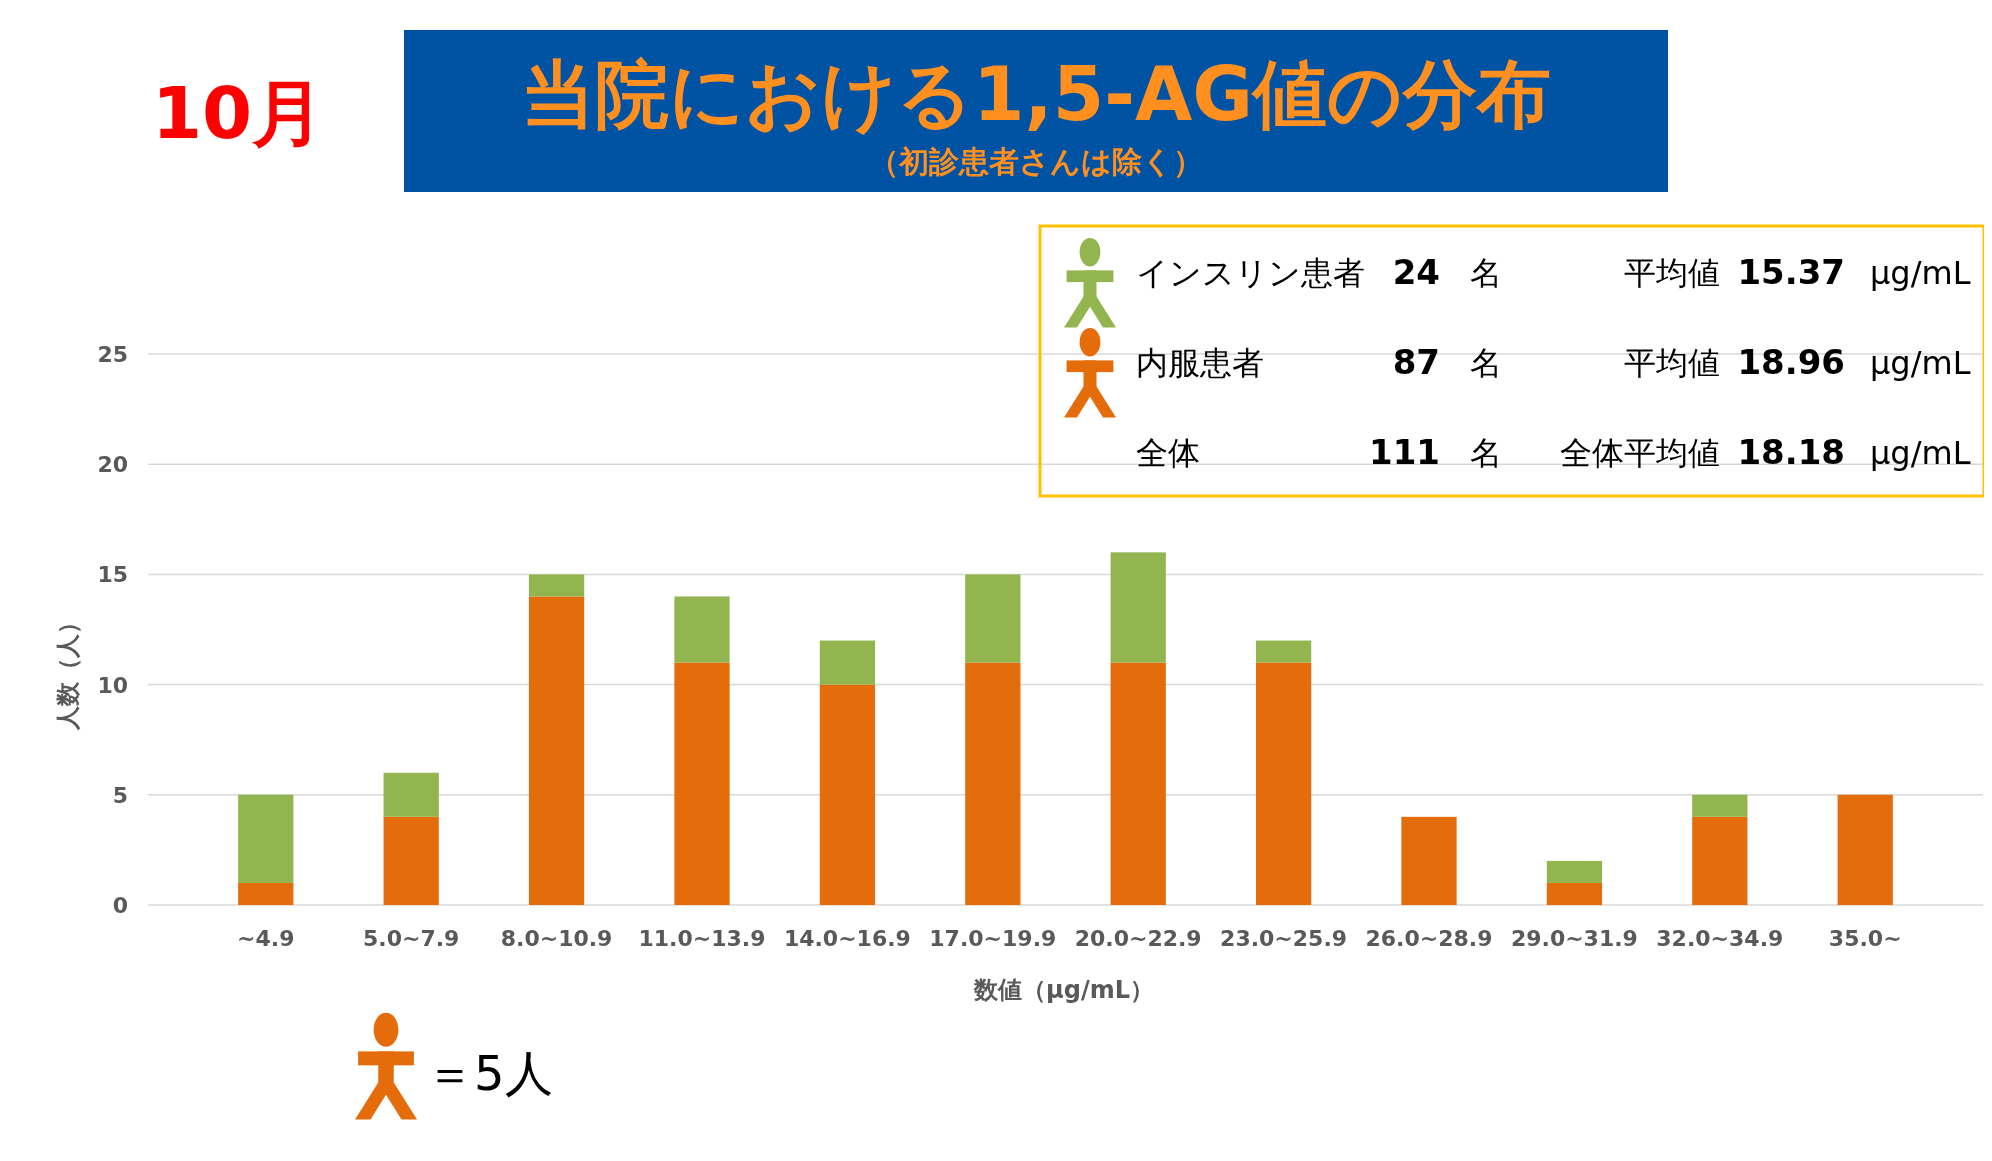 This screenshot has width=1992, height=1161. I want to click on text: 24 名, so click(1447, 272).